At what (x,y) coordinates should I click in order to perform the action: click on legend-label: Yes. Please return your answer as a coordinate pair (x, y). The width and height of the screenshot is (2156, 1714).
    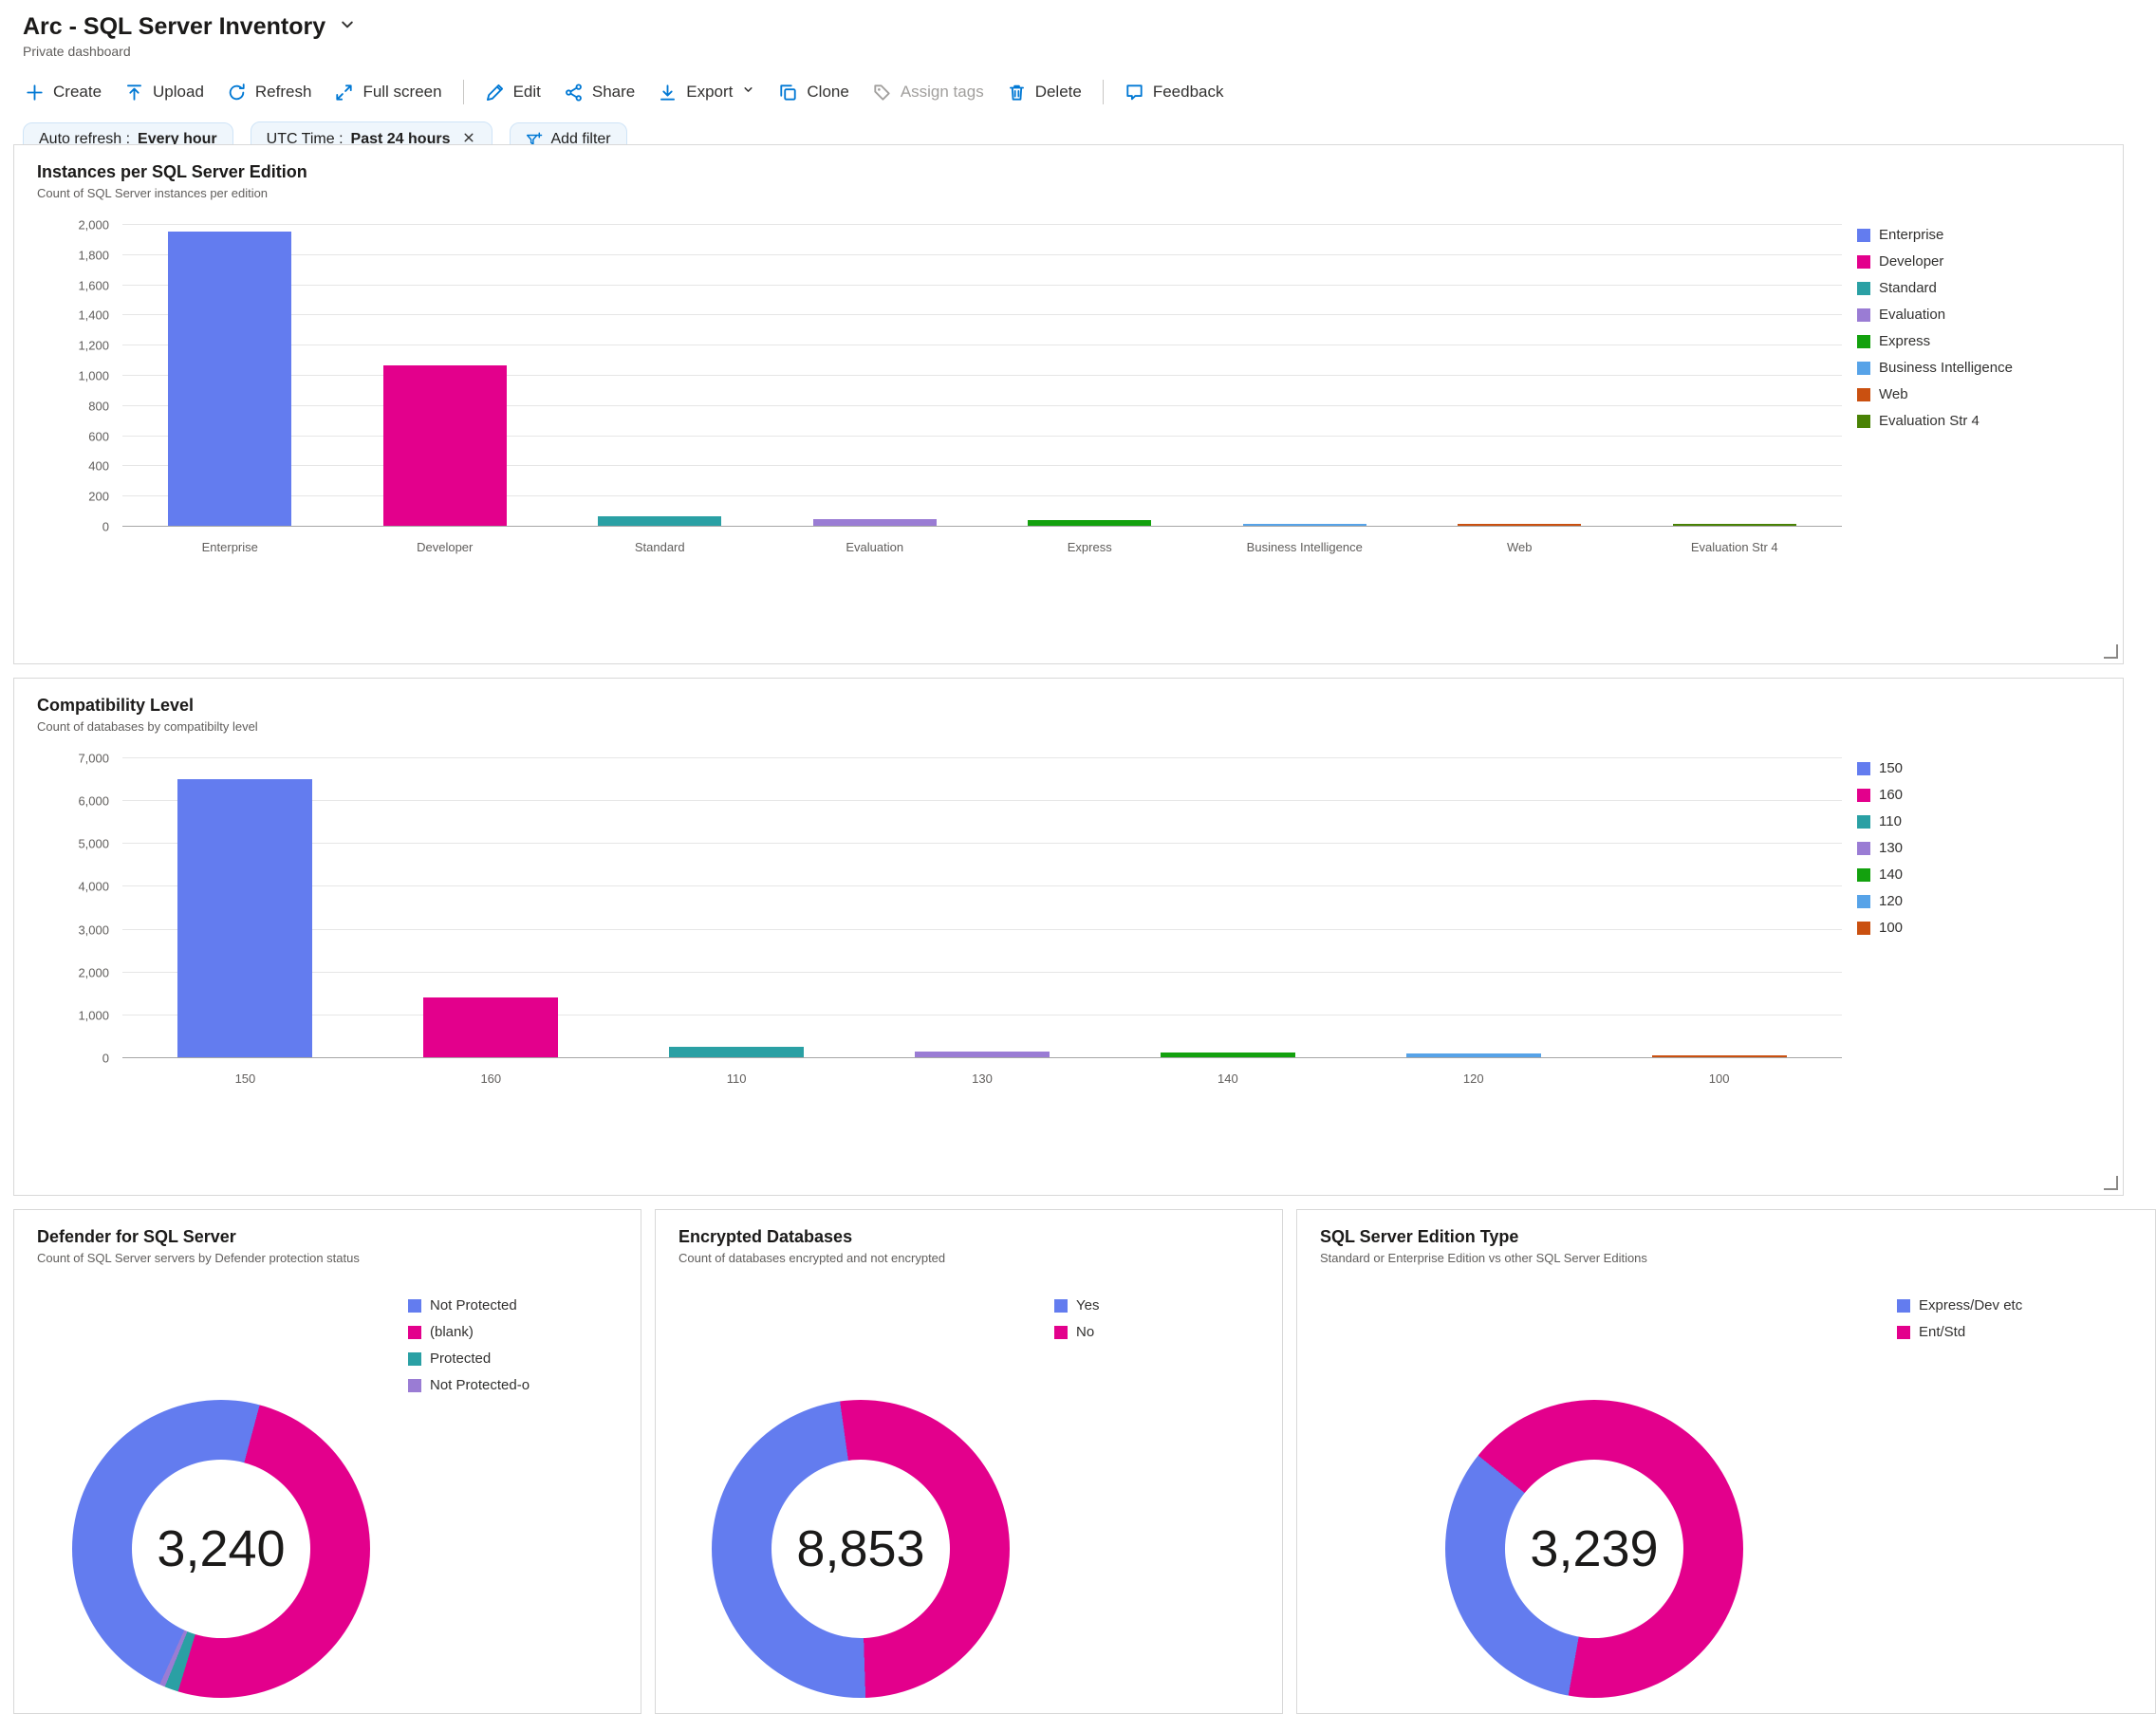
    Looking at the image, I should click on (1088, 1305).